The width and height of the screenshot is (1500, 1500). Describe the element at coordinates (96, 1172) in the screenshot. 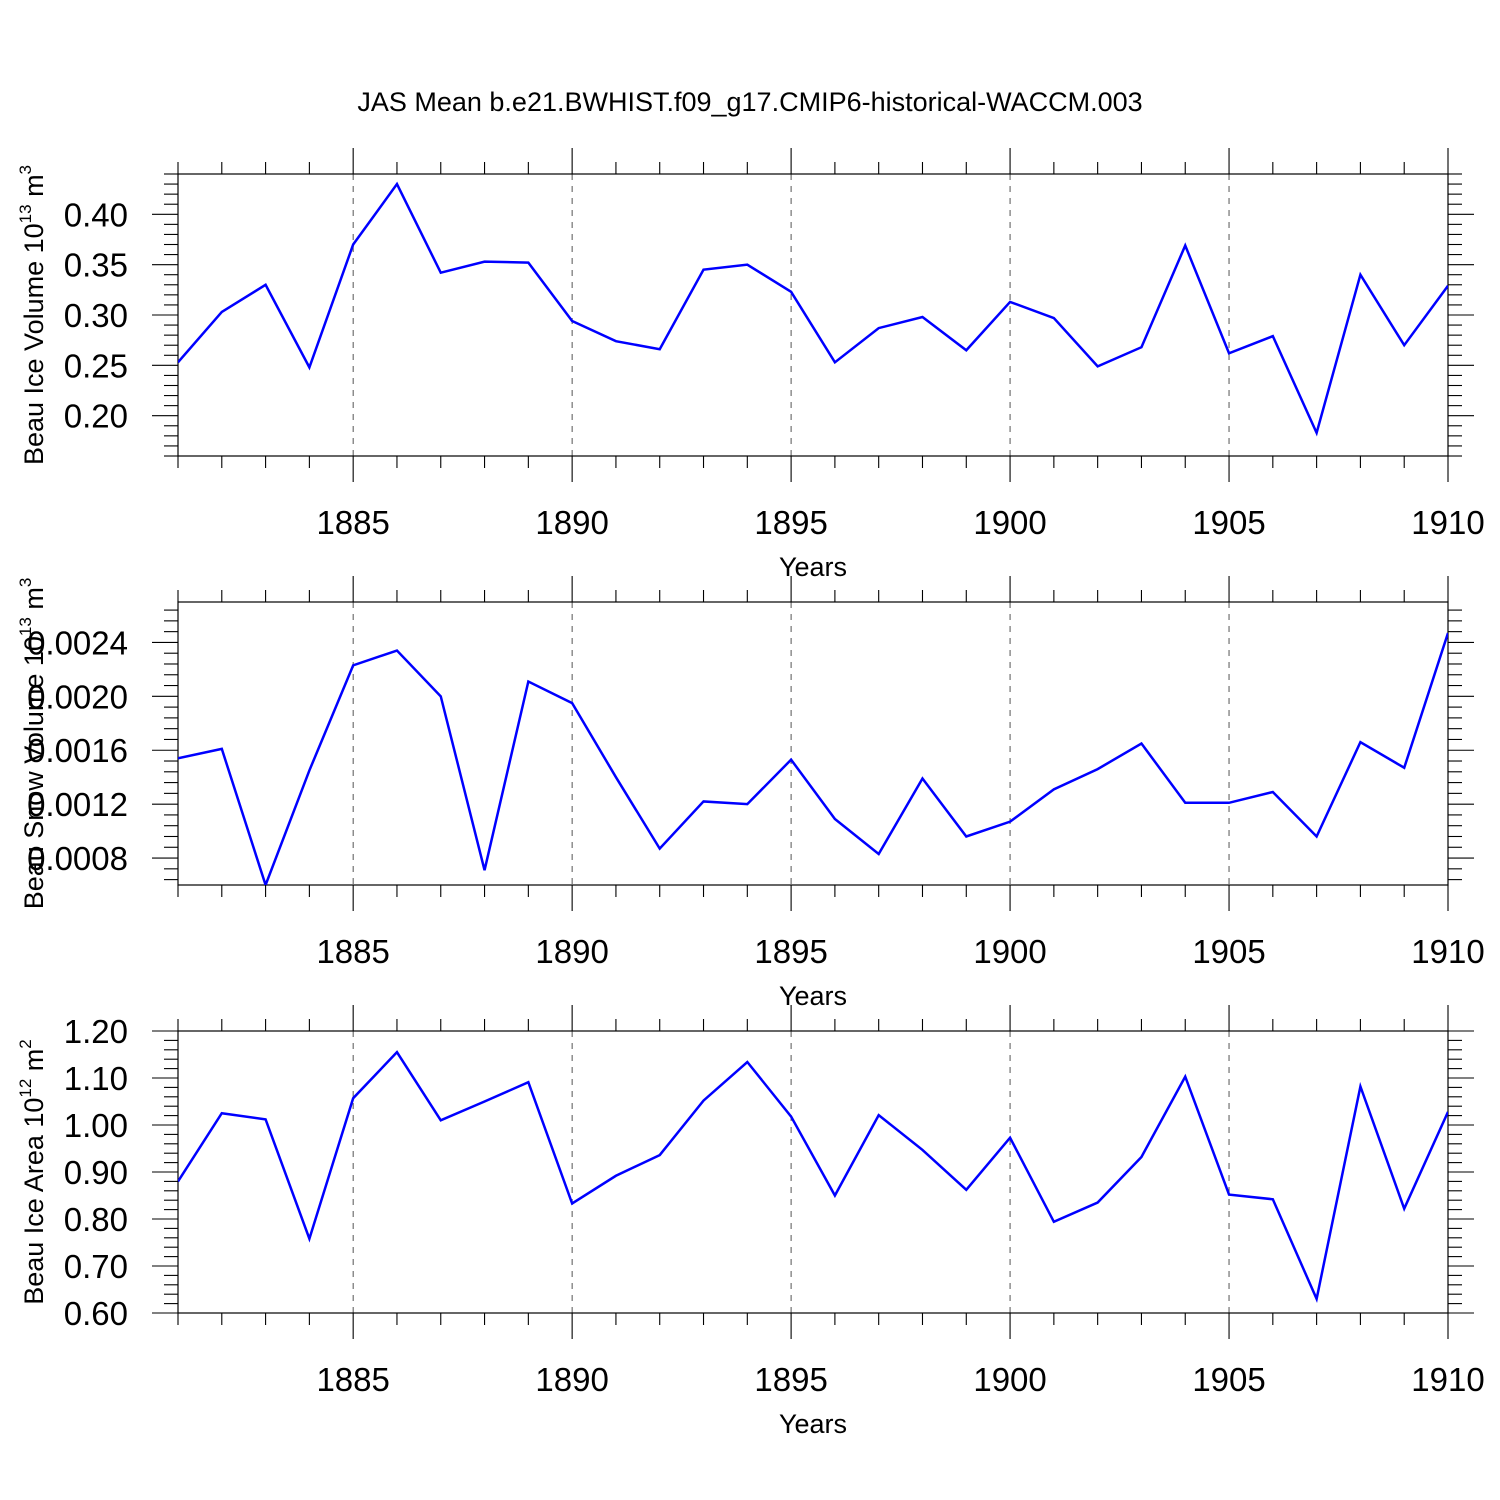

I see `y-tick-label: 0.90` at that location.